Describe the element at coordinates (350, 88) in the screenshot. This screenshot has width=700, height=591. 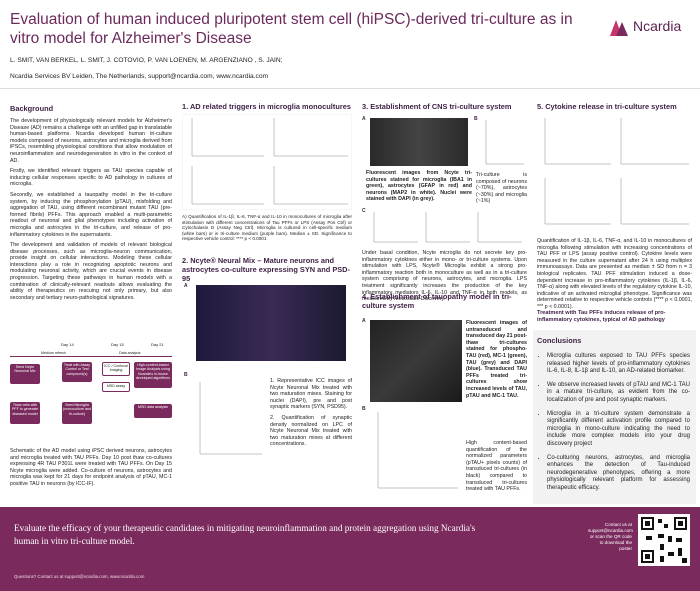
I see `divider` at that location.